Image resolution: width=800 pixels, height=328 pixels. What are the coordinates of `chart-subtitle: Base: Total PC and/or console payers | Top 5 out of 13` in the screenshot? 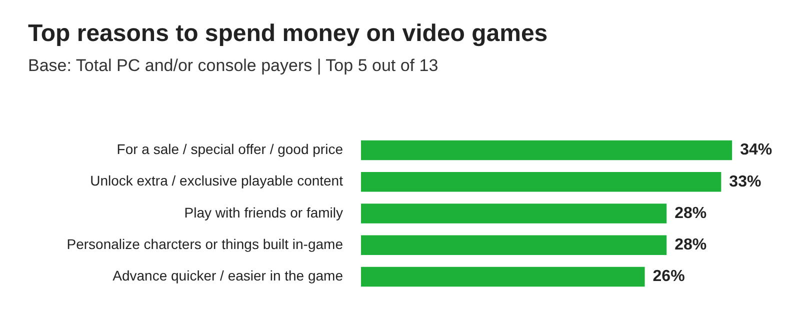 It's located at (233, 66).